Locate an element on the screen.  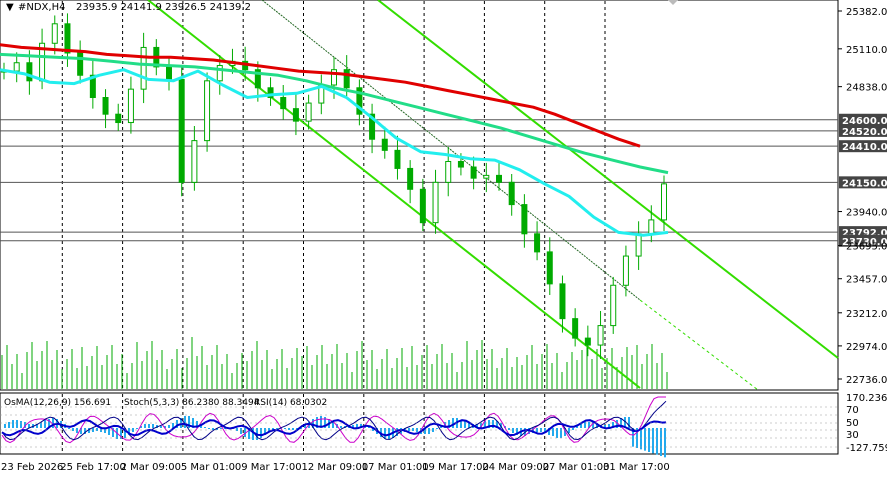
indicator-panel is located at coordinates (419, 423).